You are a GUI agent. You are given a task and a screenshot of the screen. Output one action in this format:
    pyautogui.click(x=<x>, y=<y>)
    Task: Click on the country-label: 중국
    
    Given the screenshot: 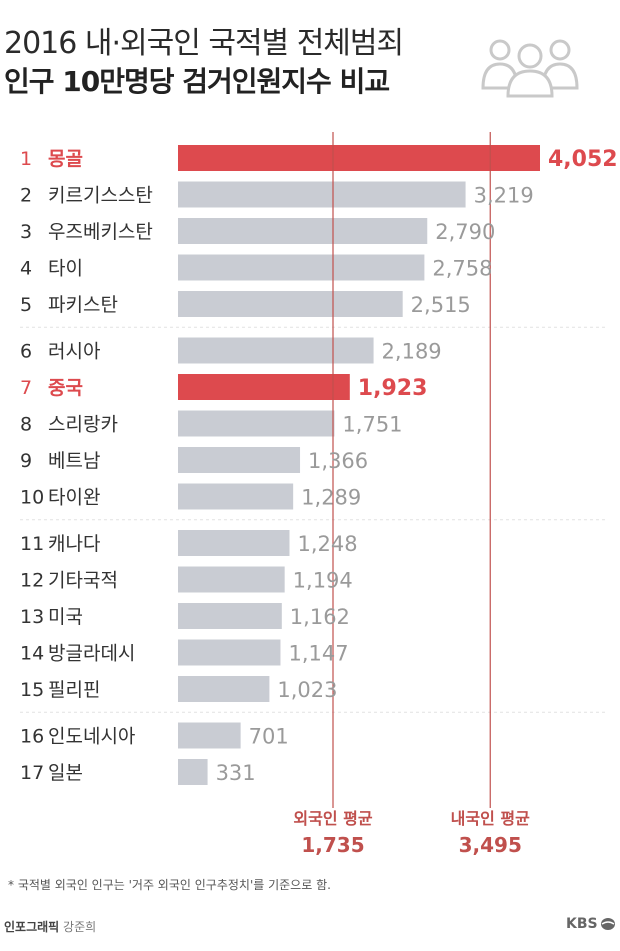 What is the action you would take?
    pyautogui.click(x=65, y=388)
    